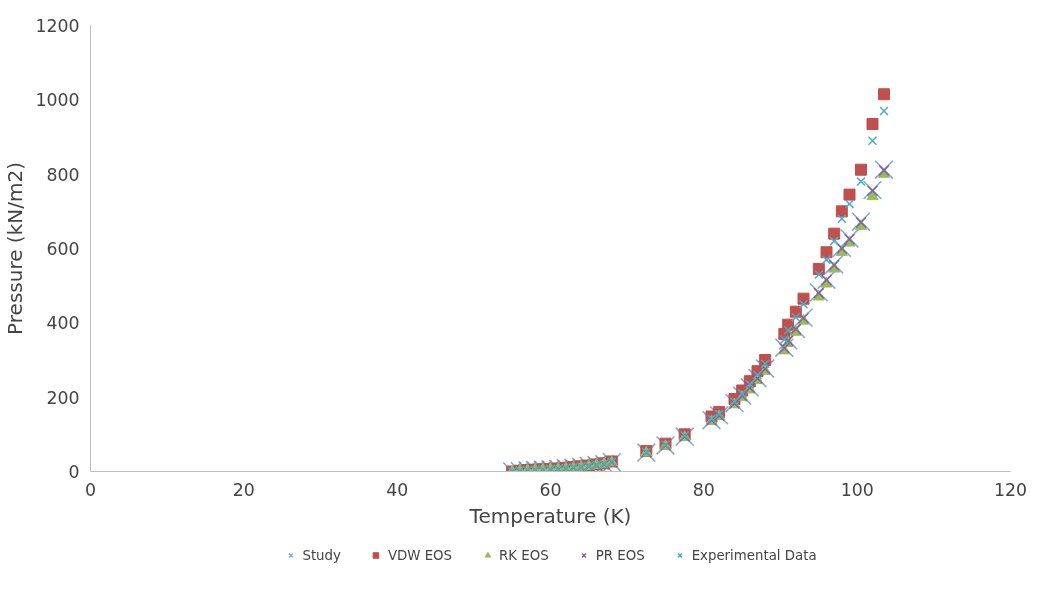 This screenshot has width=1052, height=598. I want to click on legend-label: Experimental Data, so click(754, 555).